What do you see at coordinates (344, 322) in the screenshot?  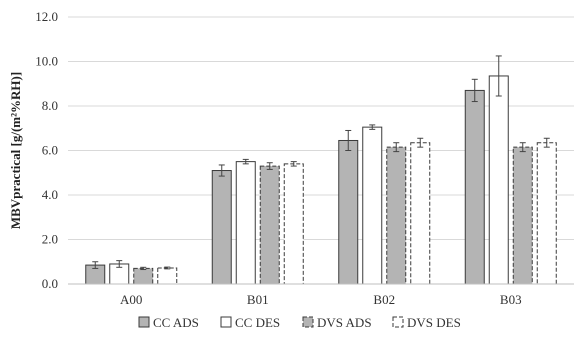 I see `legend-label: DVS ADS` at bounding box center [344, 322].